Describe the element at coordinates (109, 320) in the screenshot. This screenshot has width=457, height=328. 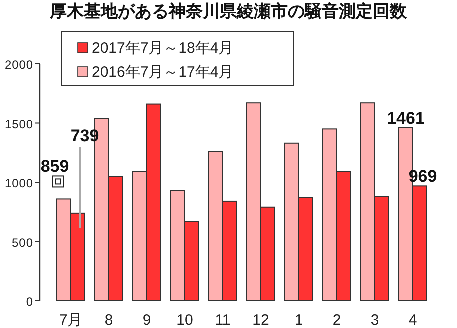
I see `x-tick-label: 8` at that location.